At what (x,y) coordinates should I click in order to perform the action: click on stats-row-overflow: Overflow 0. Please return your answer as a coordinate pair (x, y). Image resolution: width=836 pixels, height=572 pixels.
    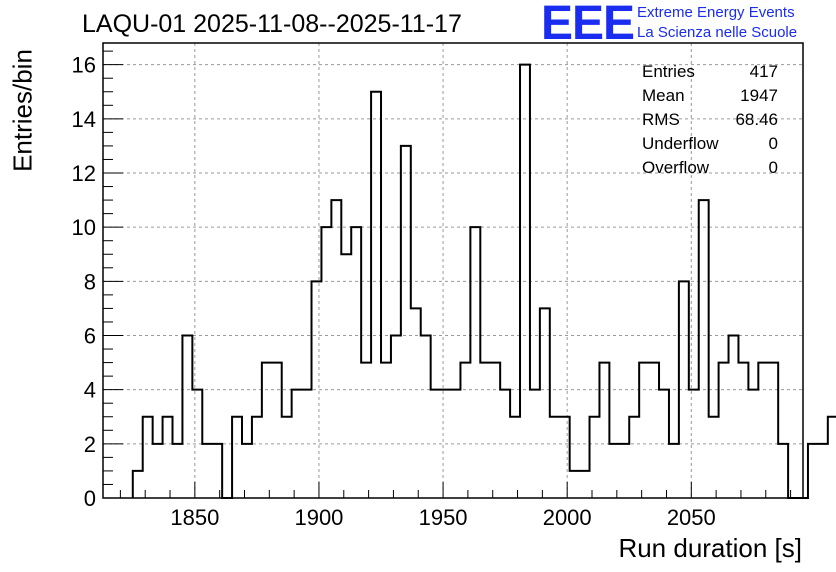
    Looking at the image, I should click on (710, 168).